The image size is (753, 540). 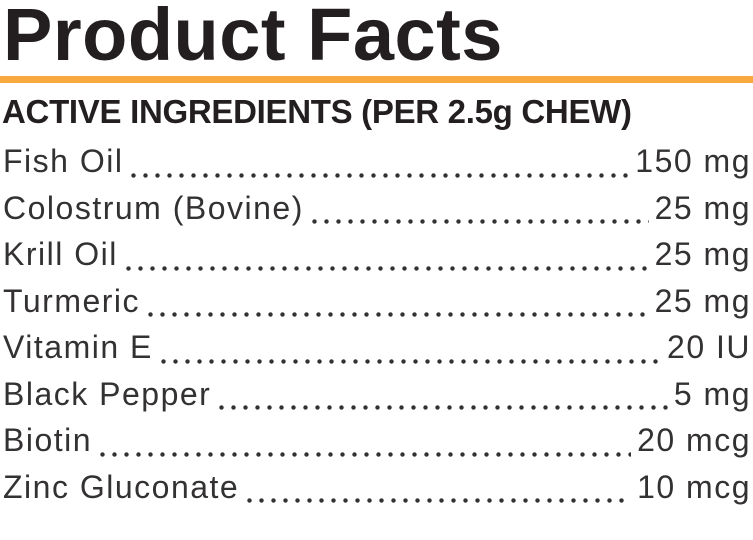 What do you see at coordinates (376, 79) in the screenshot?
I see `accent-divider` at bounding box center [376, 79].